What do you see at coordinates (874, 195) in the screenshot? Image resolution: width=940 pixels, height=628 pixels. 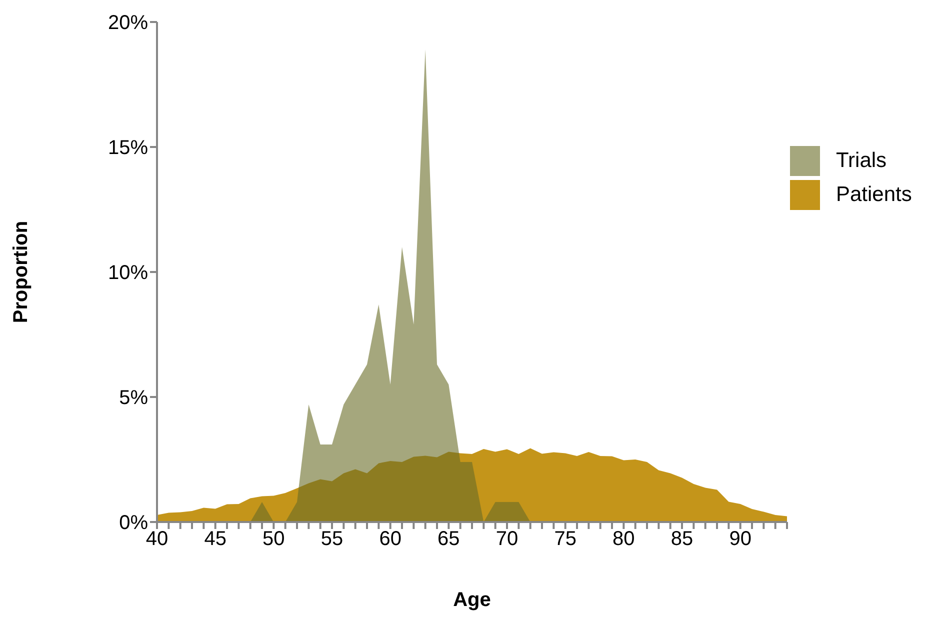 I see `legend-label: Patients` at bounding box center [874, 195].